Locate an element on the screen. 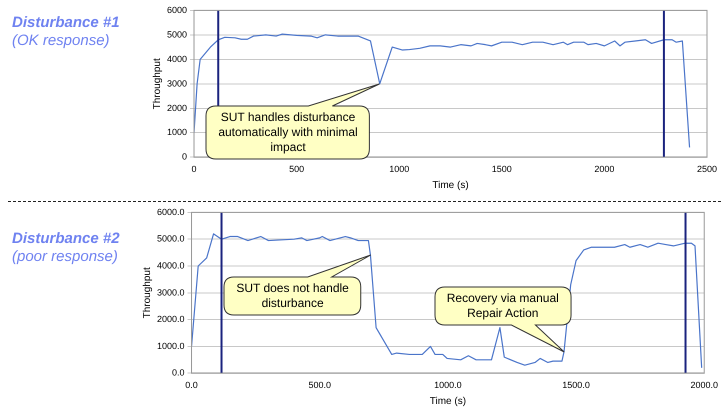 The image size is (721, 408). y-tick-label: 5000.0 is located at coordinates (170, 239).